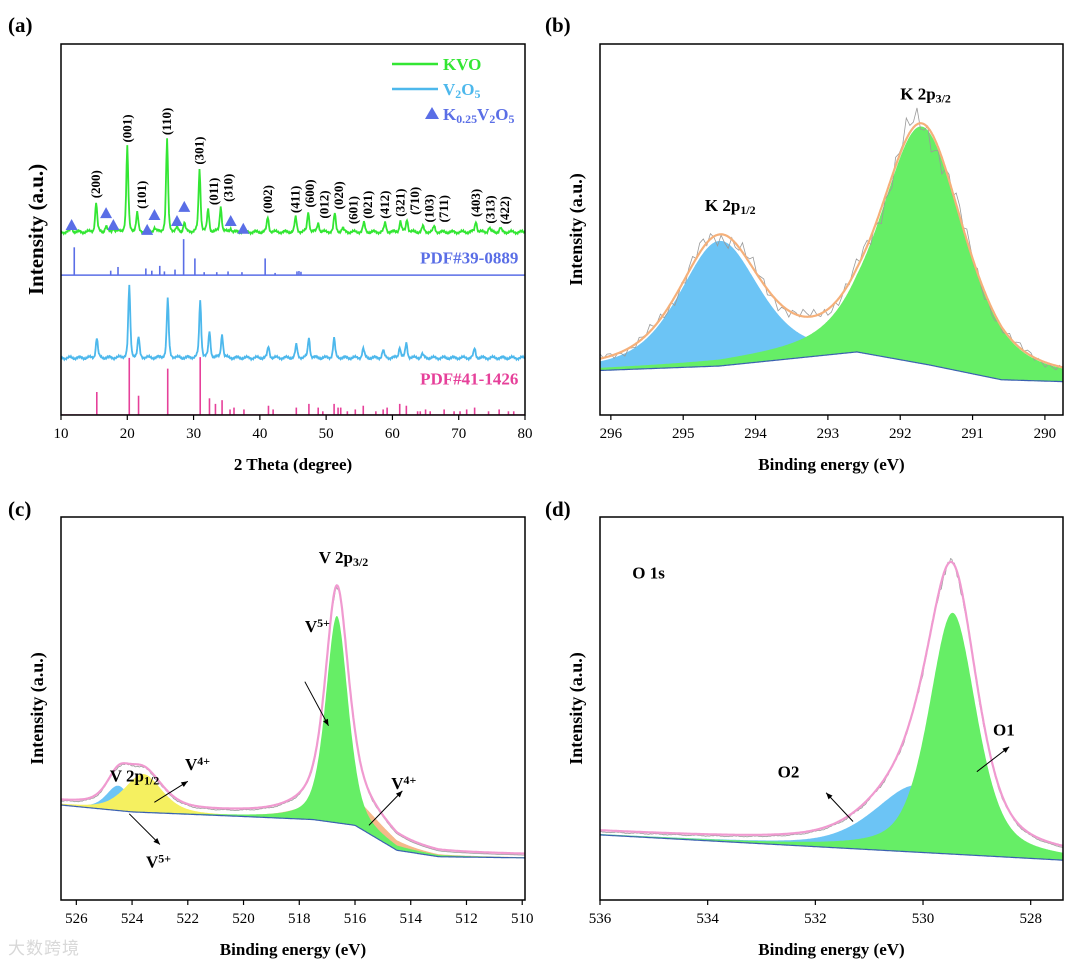 This screenshot has width=1080, height=967. What do you see at coordinates (293, 276) in the screenshot?
I see `plot-area` at bounding box center [293, 276].